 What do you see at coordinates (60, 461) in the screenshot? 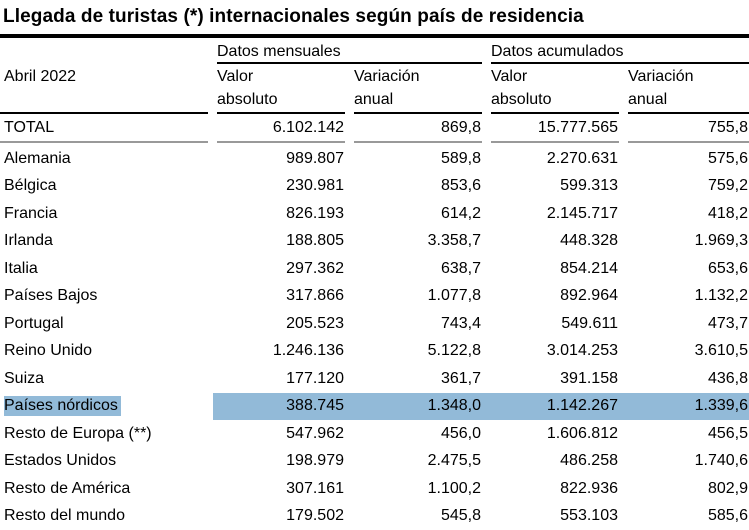
I see `row-label: Estados Unidos` at bounding box center [60, 461].